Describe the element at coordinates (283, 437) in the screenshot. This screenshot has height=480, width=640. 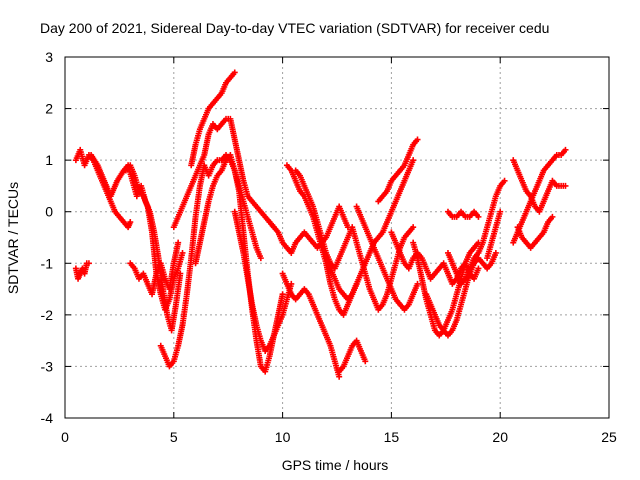
I see `x-tick-label: 10` at that location.